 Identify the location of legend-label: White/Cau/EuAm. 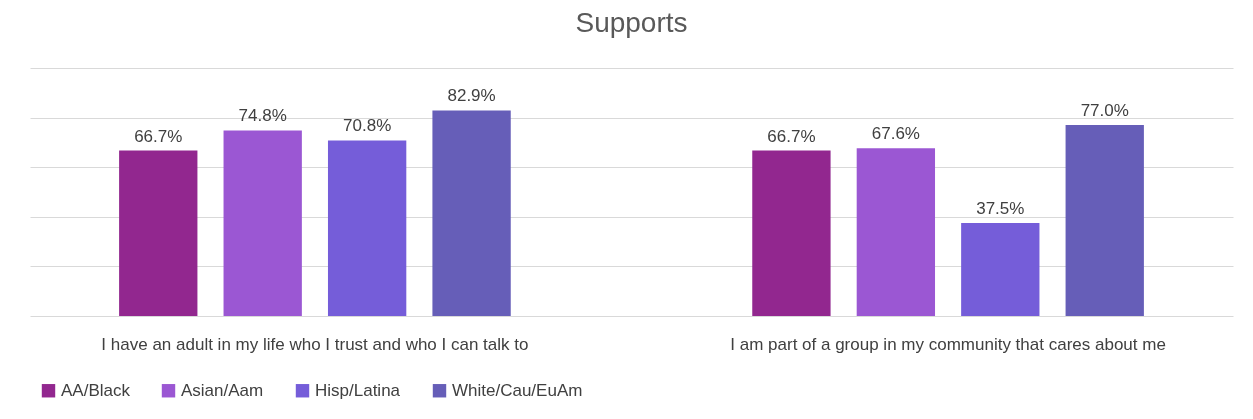
(517, 390).